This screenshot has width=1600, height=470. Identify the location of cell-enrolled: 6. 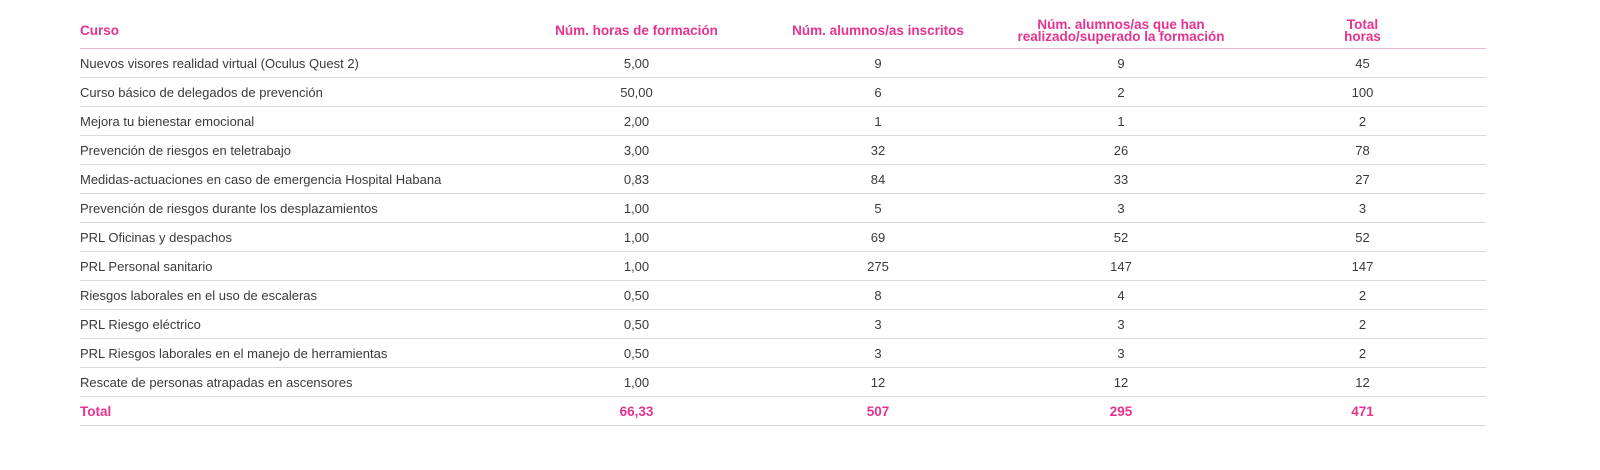
(878, 92).